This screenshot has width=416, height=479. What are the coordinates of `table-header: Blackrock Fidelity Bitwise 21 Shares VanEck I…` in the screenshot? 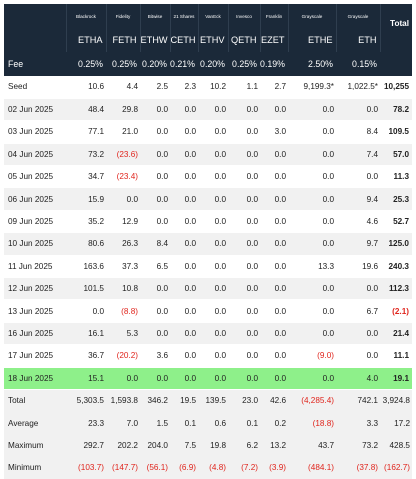 It's located at (208, 40).